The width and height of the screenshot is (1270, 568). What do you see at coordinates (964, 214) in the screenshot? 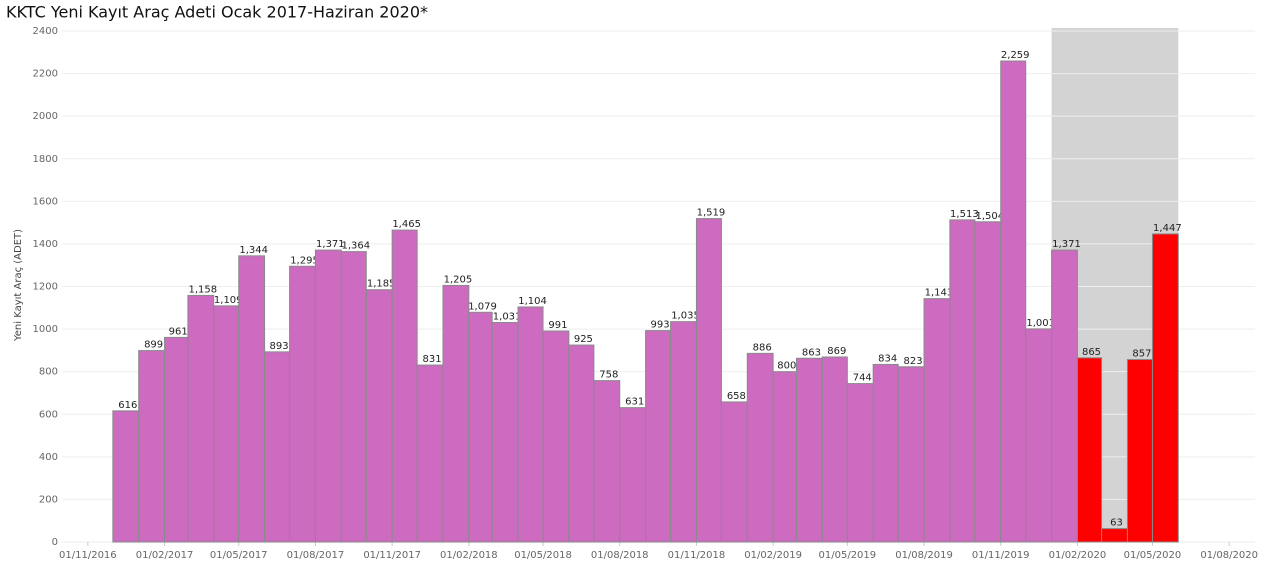
I see `value-label: 1,513` at bounding box center [964, 214].